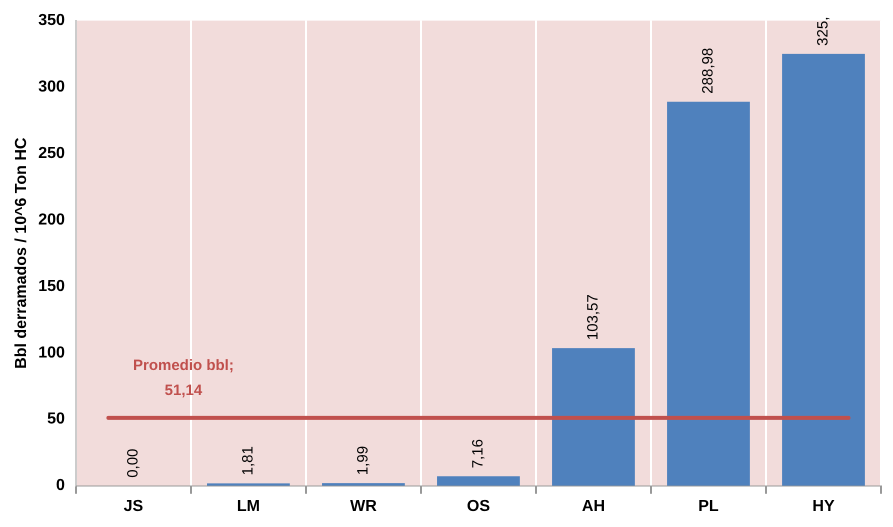  What do you see at coordinates (248, 506) in the screenshot?
I see `x-tick-label: LM` at bounding box center [248, 506].